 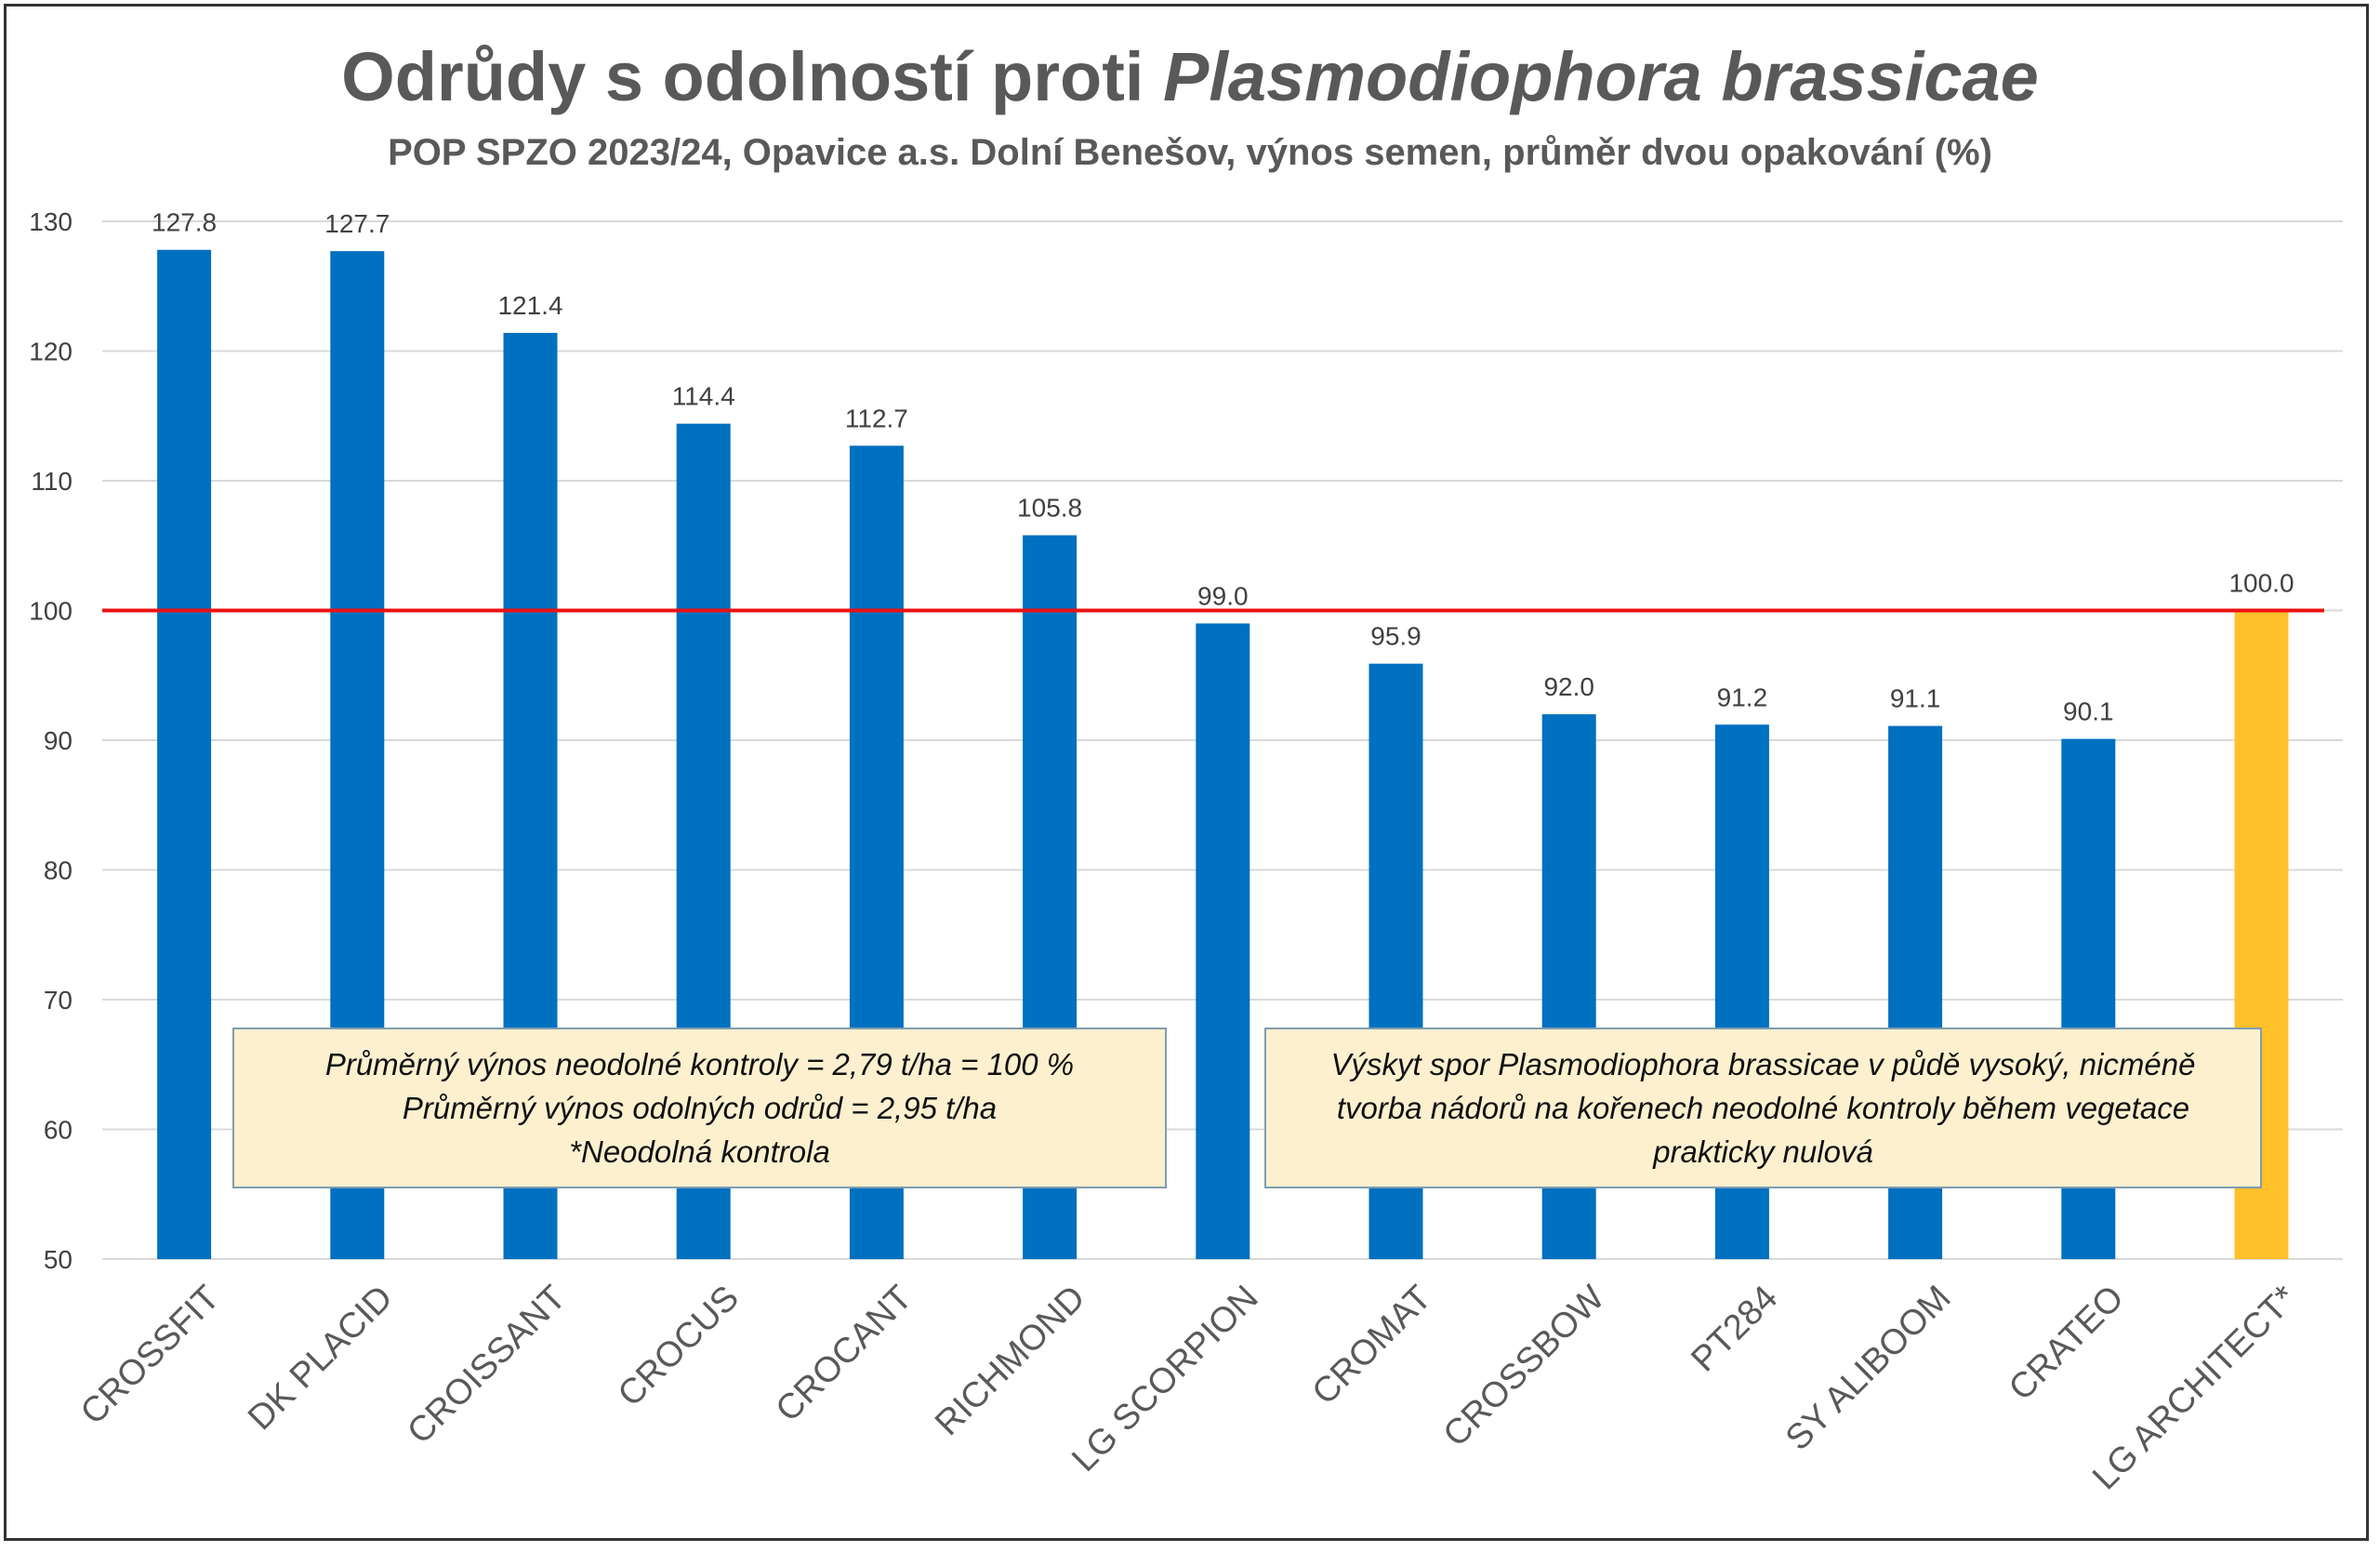 What do you see at coordinates (876, 418) in the screenshot?
I see `data-label: 112.7` at bounding box center [876, 418].